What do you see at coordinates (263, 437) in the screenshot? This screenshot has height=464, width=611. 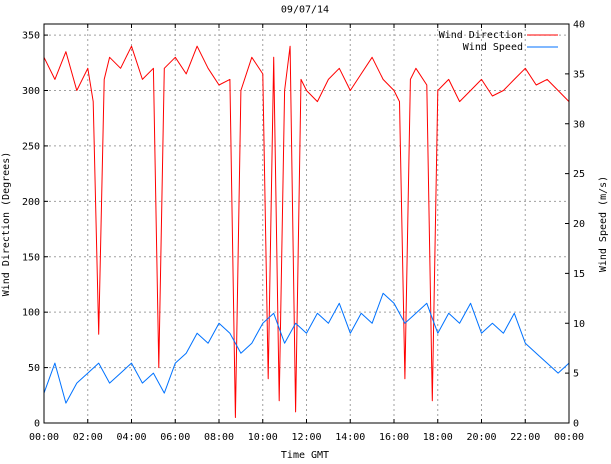 I see `x-tick-label: 10:00` at bounding box center [263, 437].